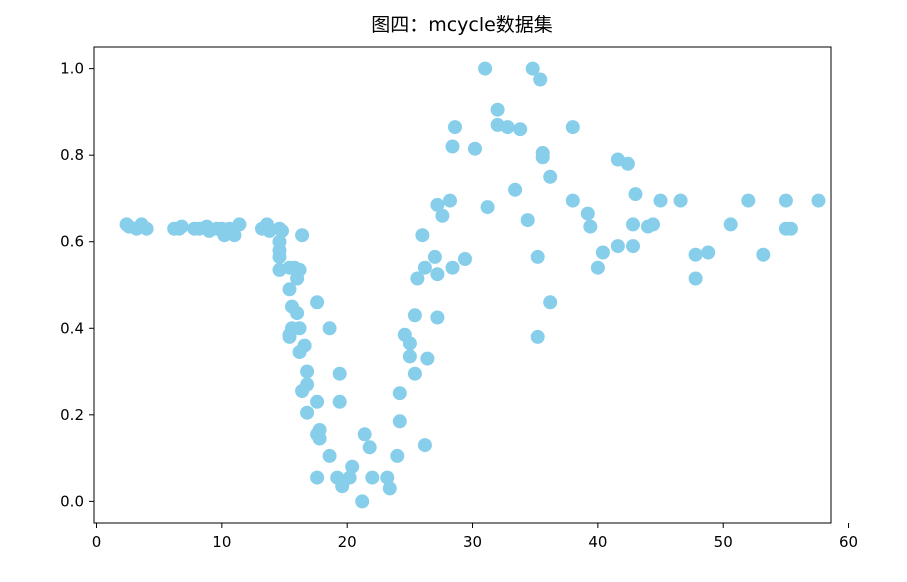 The height and width of the screenshot is (582, 907). Describe the element at coordinates (72, 69) in the screenshot. I see `y-tick-label: 1.0` at that location.